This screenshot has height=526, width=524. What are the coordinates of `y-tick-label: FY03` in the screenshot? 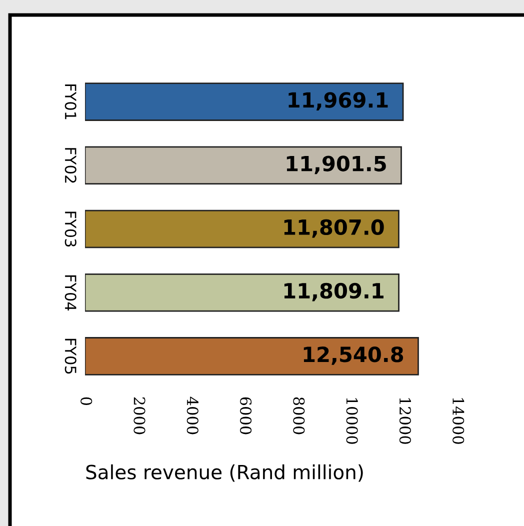 It's located at (70, 229).